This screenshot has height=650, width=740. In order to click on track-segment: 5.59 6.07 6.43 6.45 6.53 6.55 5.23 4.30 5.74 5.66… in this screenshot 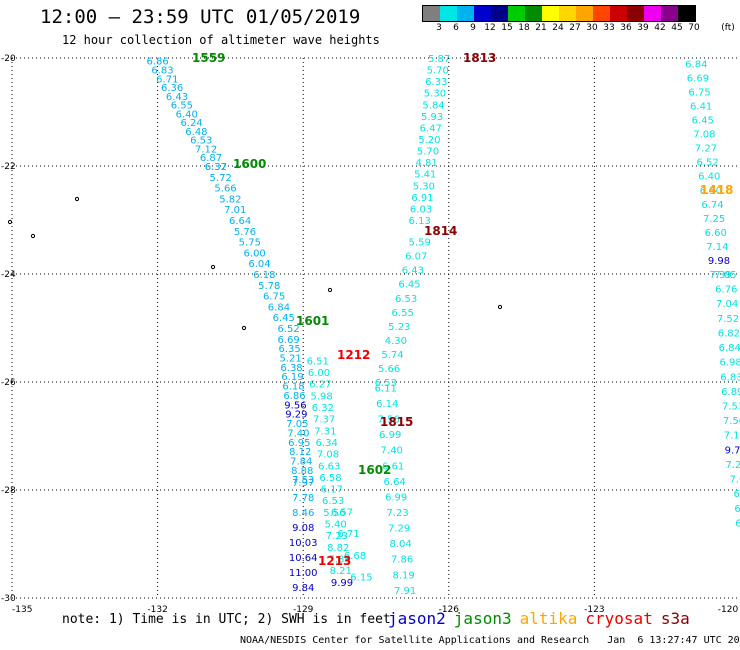, I will do `click(416, 306)`.